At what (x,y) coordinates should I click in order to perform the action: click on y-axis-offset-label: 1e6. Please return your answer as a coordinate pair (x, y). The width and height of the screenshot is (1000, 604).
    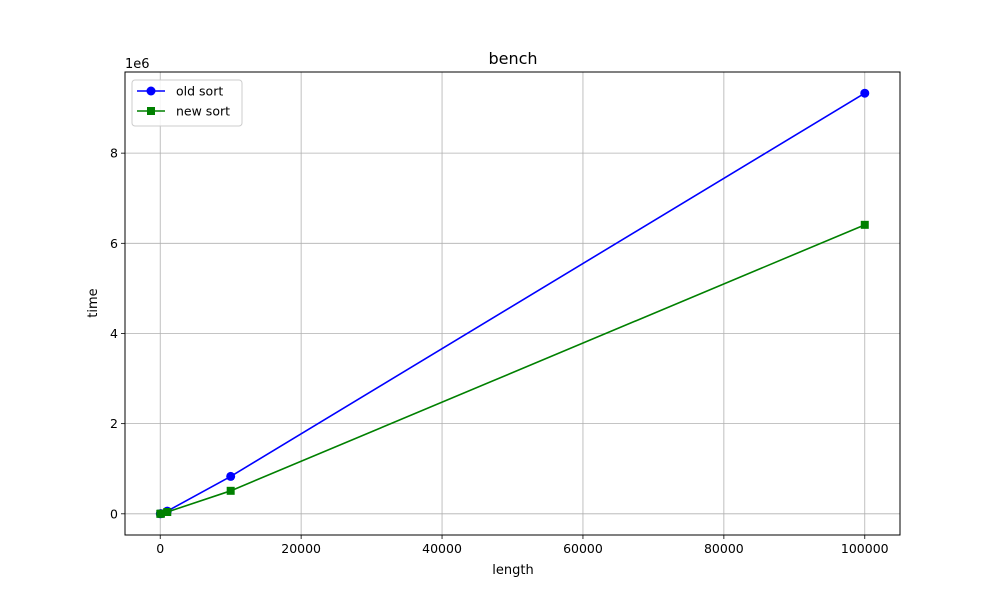
    Looking at the image, I should click on (137, 64).